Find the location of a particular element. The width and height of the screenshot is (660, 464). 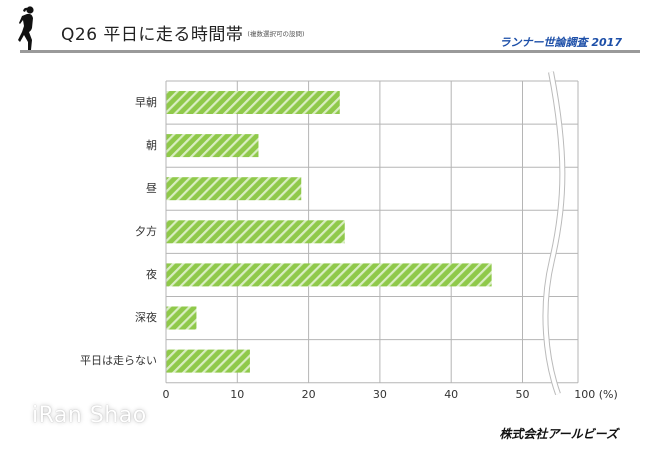

chart-title: Q26 平日に走る時間帯 (複数選択可の設問) is located at coordinates (183, 32).